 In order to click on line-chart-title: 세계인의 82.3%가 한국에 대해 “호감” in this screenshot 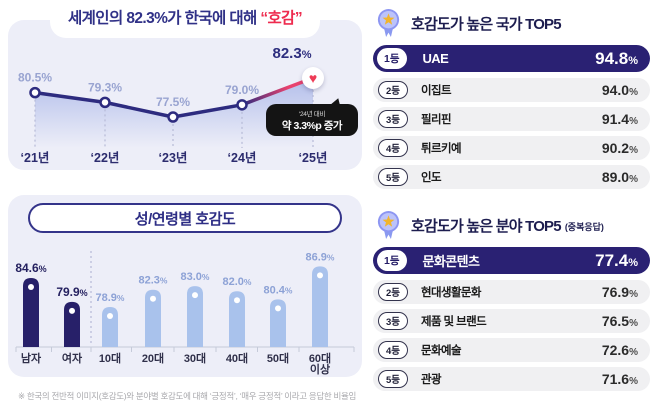, I will do `click(185, 17)`.